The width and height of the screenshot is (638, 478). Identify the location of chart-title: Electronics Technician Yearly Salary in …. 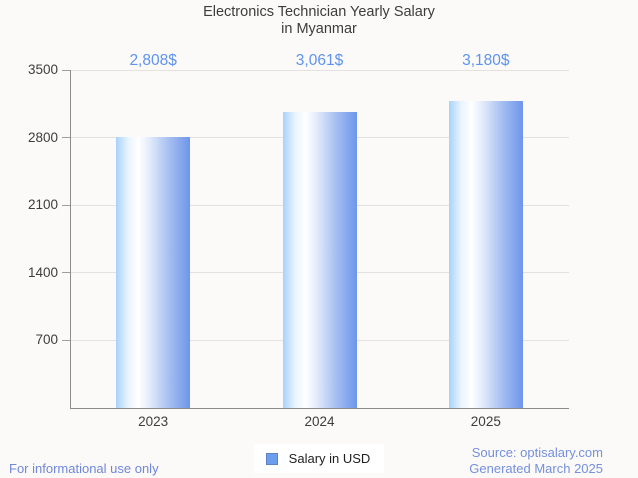
(319, 21).